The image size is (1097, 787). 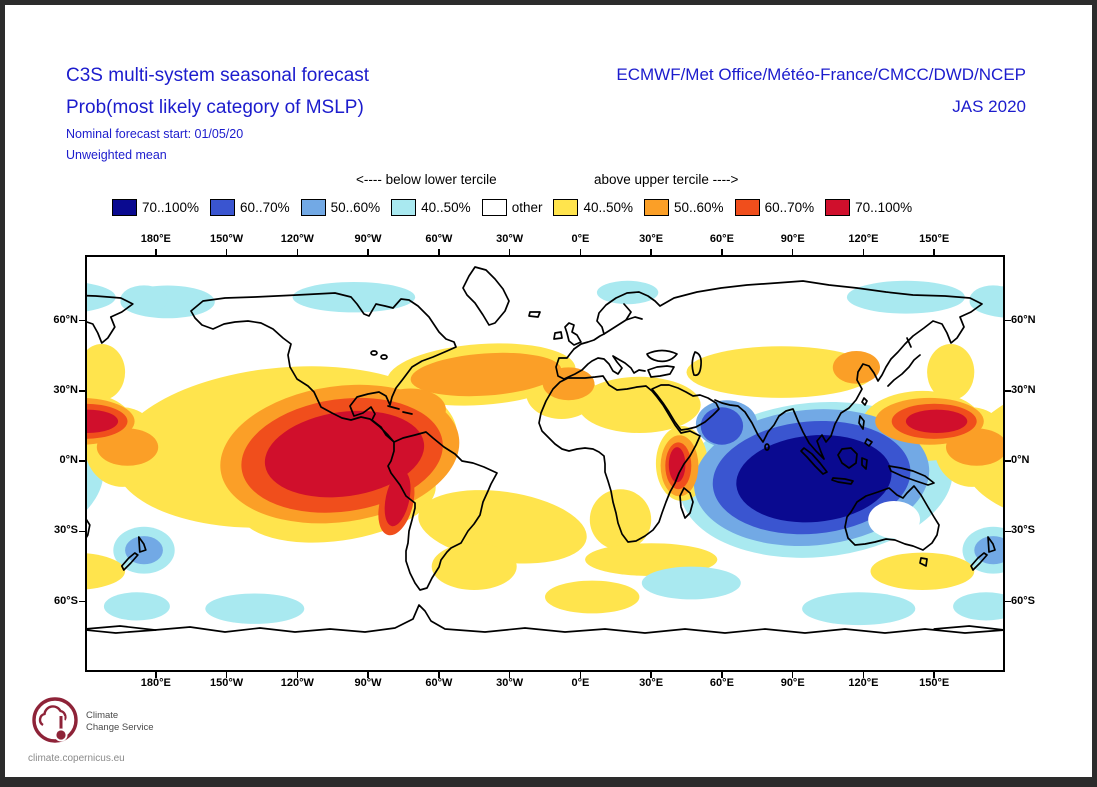 I want to click on coast-antarctica, so click(x=545, y=619).